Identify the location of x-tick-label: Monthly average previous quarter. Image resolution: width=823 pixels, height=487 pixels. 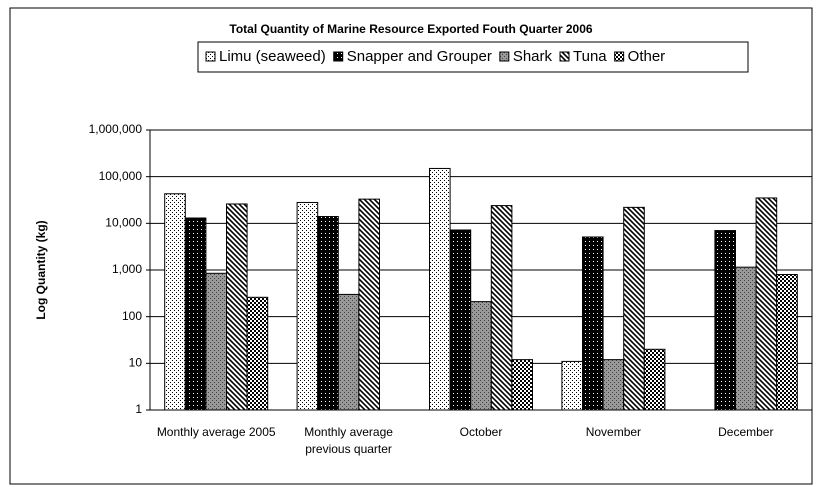
(348, 440).